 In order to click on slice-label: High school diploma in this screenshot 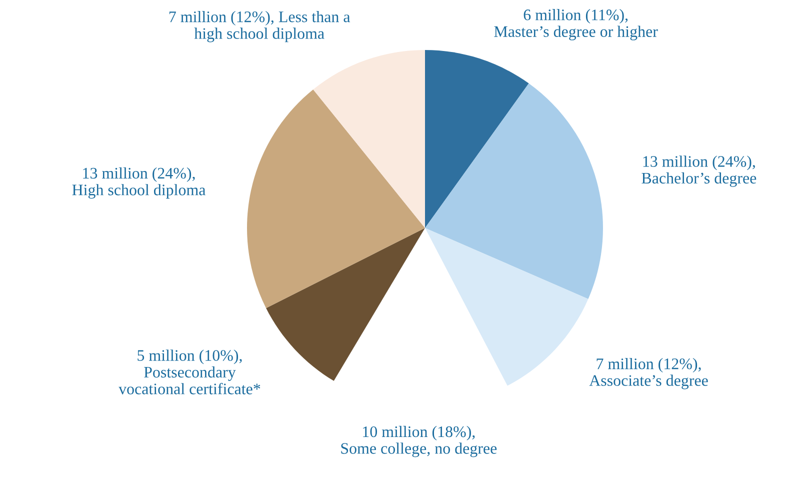, I will do `click(139, 191)`.